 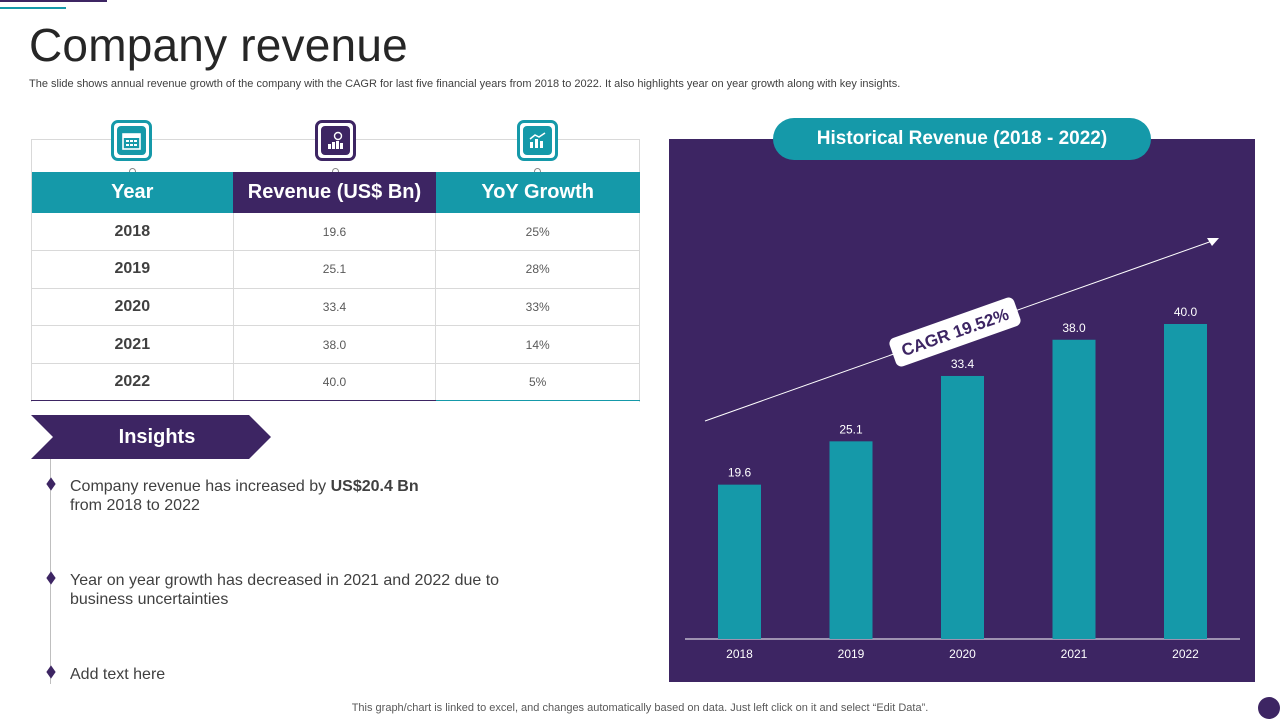 What do you see at coordinates (851, 540) in the screenshot?
I see `bar-2019` at bounding box center [851, 540].